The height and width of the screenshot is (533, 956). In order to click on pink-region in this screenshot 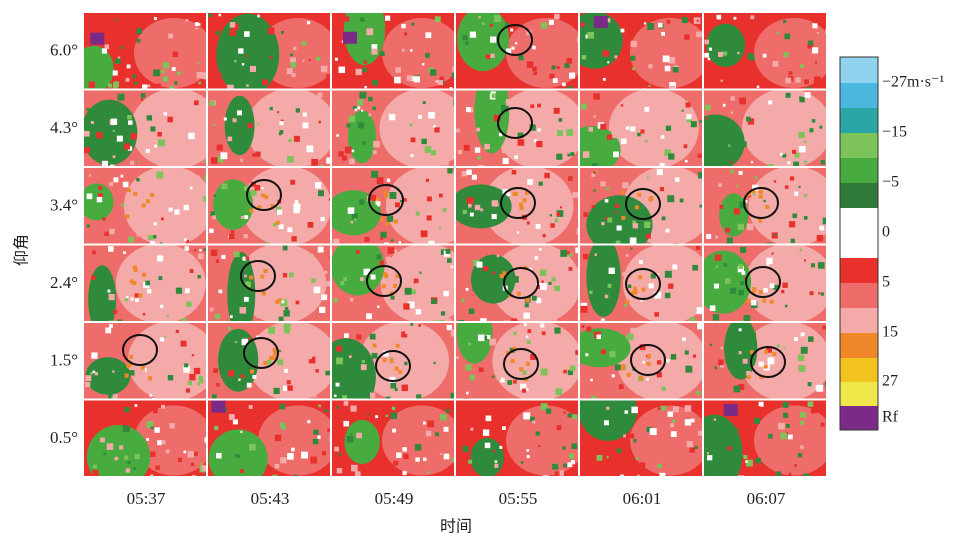, I will do `click(785, 283)`.